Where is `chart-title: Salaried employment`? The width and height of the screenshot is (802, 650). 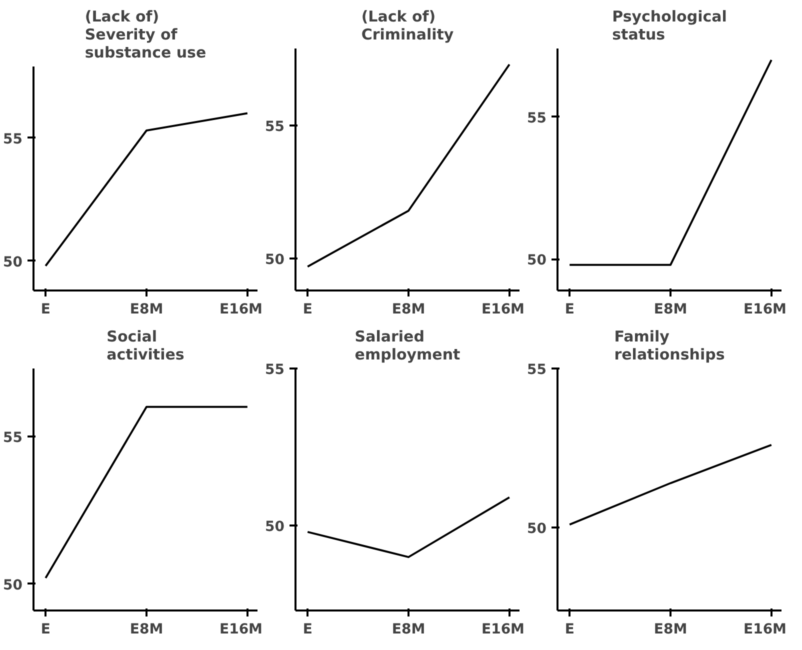
chart-title: Salaried employment is located at coordinates (407, 346).